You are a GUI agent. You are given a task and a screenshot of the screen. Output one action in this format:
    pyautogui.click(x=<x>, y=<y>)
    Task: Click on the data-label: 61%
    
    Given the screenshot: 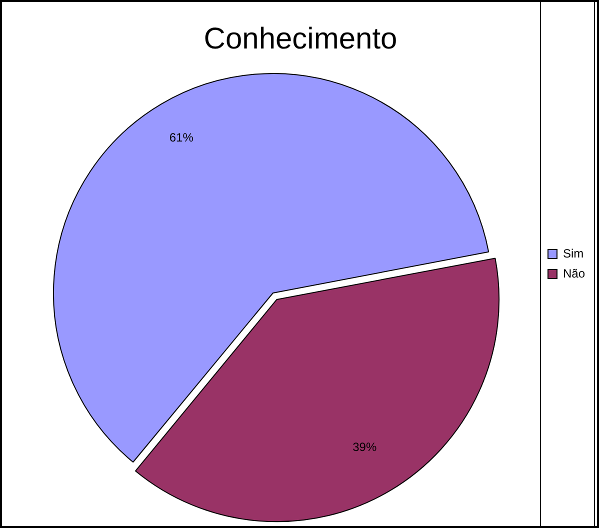 What is the action you would take?
    pyautogui.click(x=181, y=137)
    